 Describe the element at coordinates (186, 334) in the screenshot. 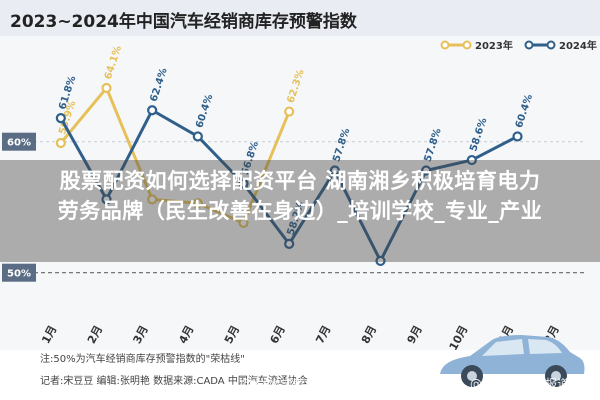

I see `x-tick-label-3: 4月` at that location.